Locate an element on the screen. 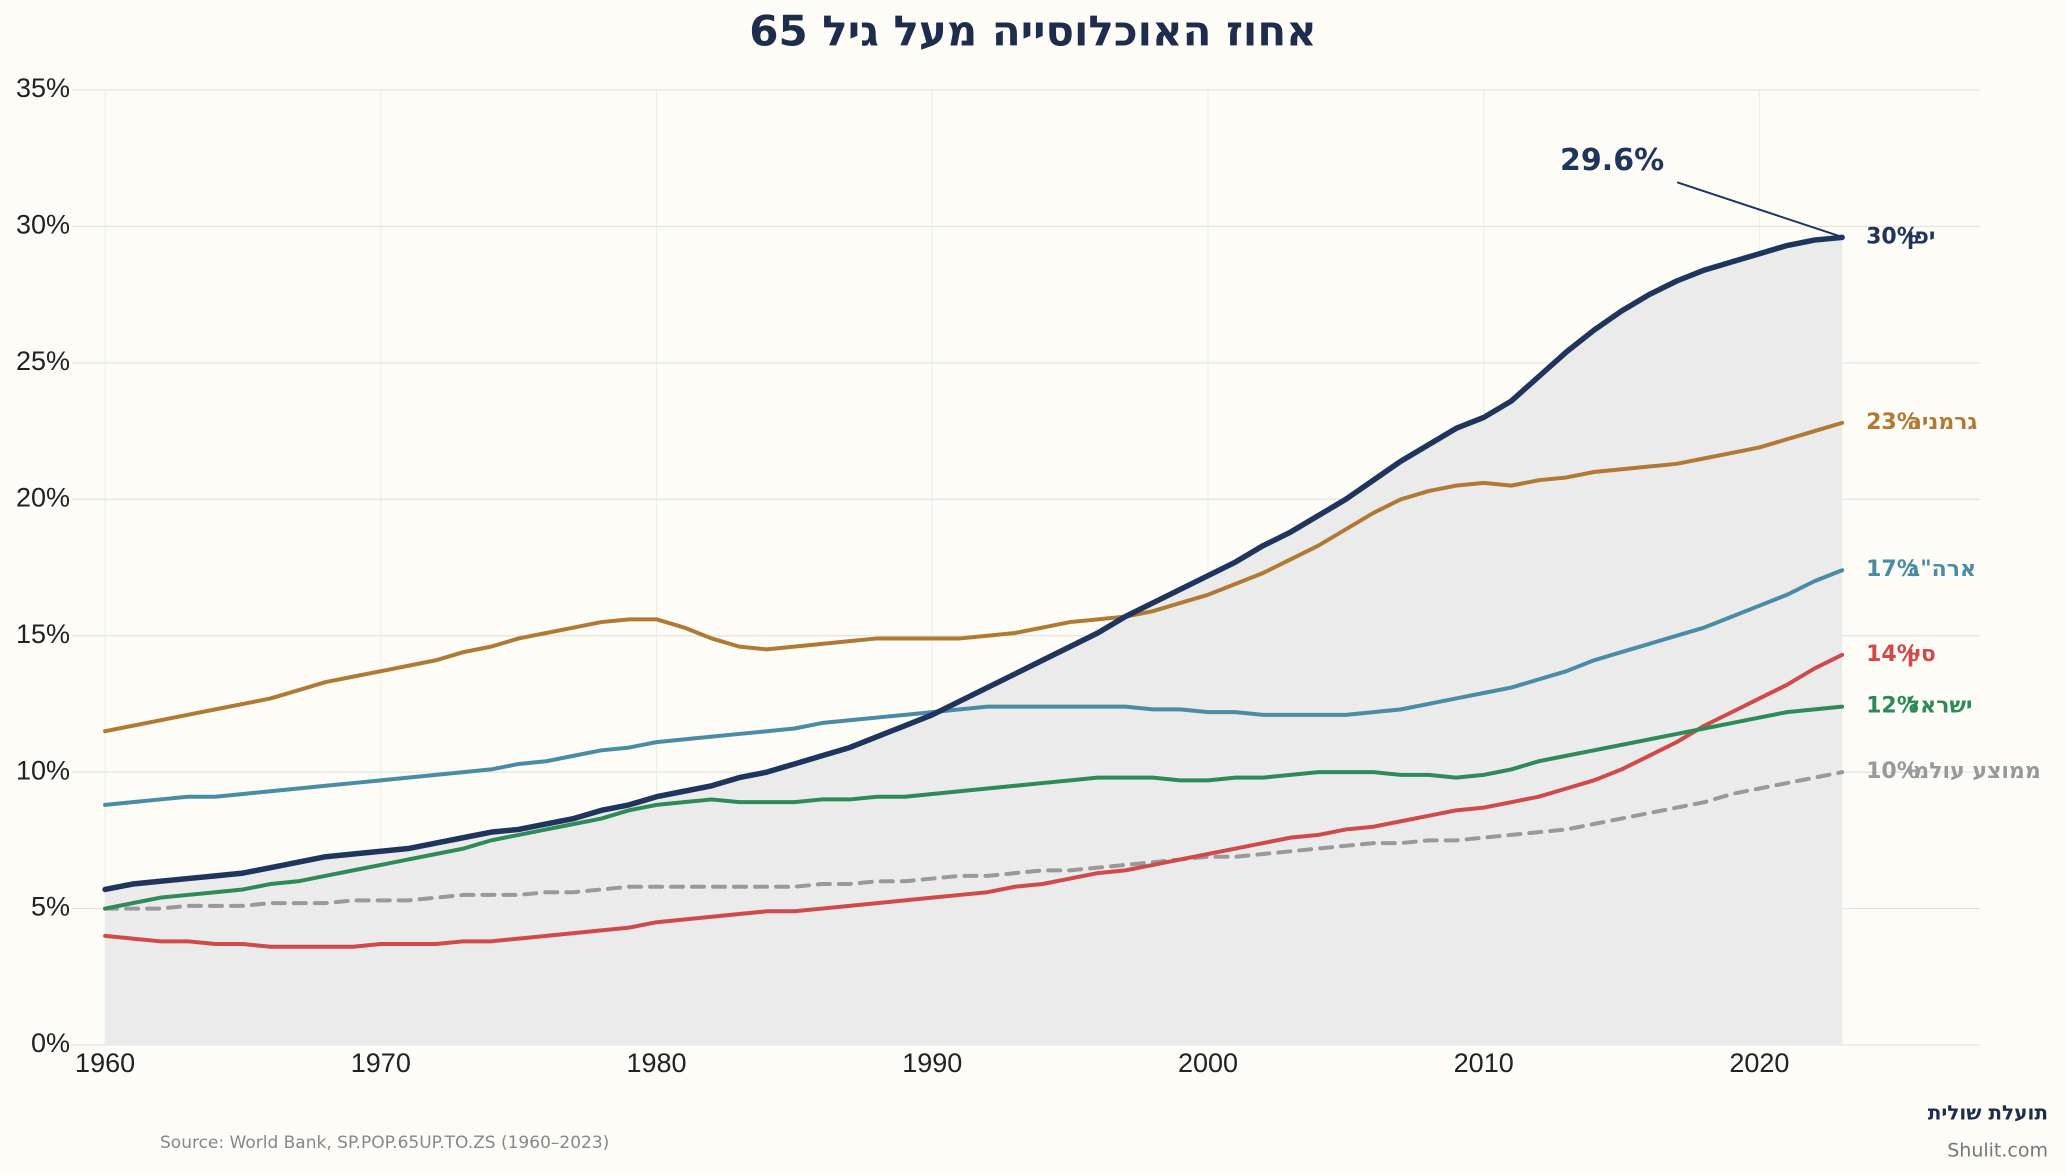  end-label: יפן30% is located at coordinates (1900, 236).